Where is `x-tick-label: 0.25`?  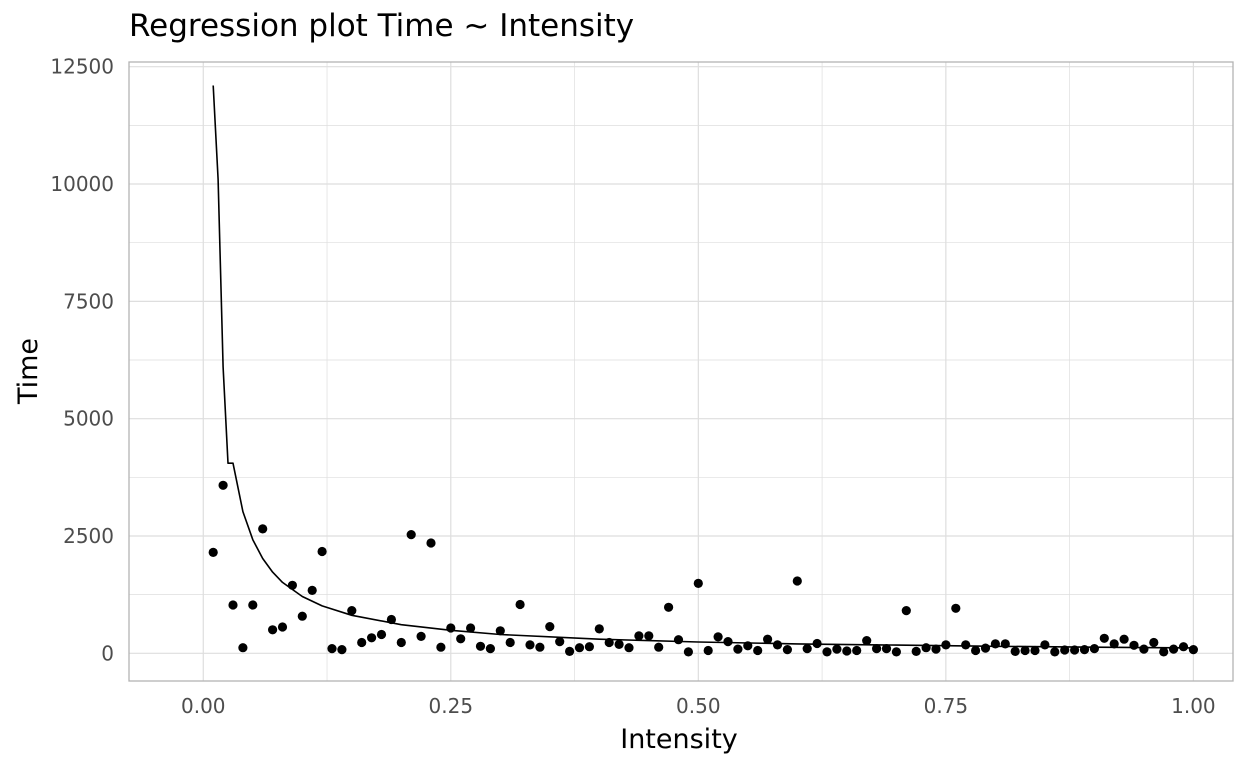
x-tick-label: 0.25 is located at coordinates (451, 706).